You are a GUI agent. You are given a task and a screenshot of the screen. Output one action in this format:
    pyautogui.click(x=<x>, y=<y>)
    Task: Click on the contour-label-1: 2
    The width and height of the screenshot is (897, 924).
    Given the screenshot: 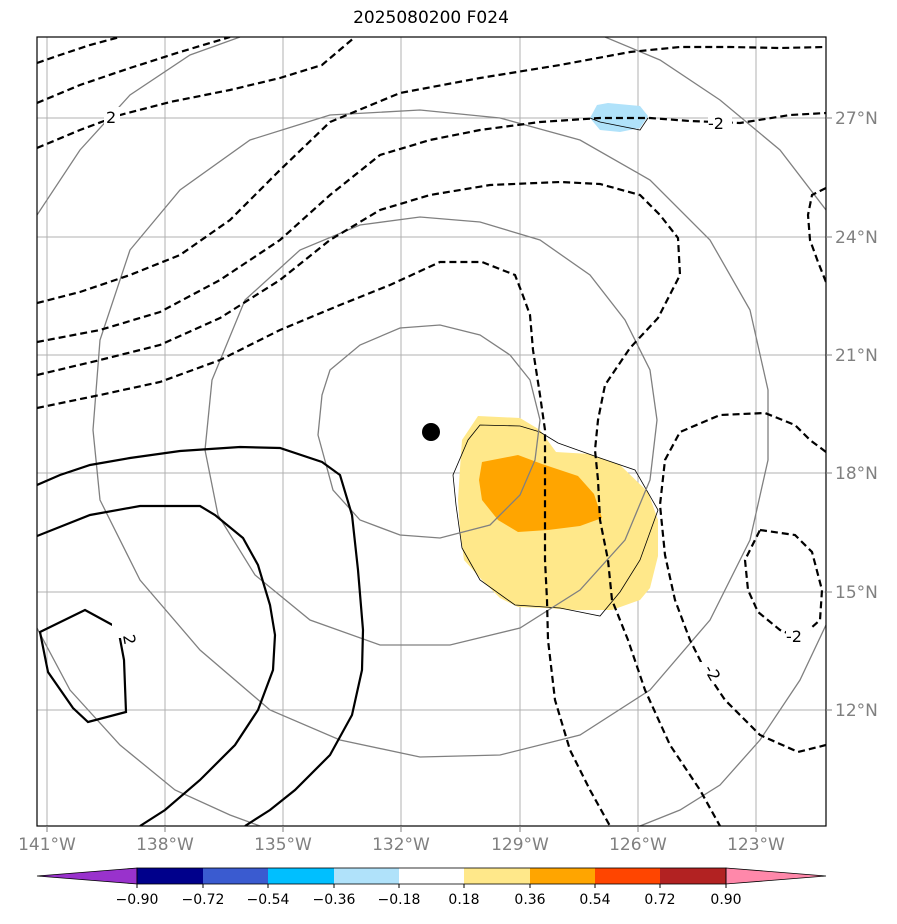 What is the action you would take?
    pyautogui.click(x=111, y=117)
    